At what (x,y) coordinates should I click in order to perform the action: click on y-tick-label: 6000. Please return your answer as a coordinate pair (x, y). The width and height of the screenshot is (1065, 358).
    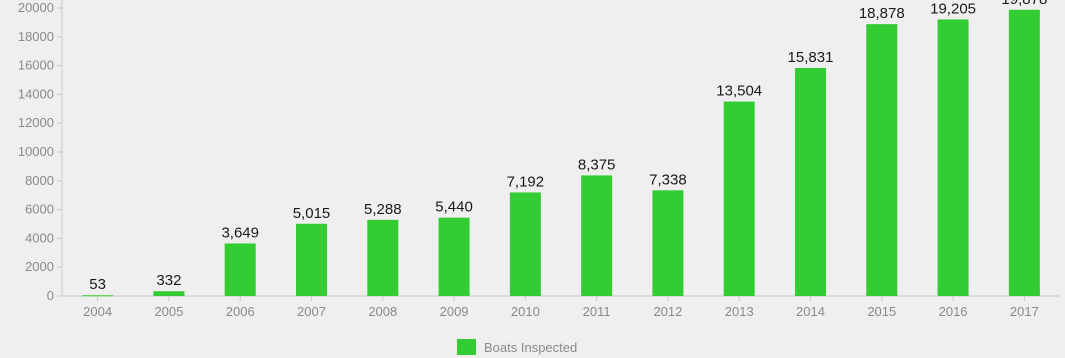
    Looking at the image, I should click on (39, 209).